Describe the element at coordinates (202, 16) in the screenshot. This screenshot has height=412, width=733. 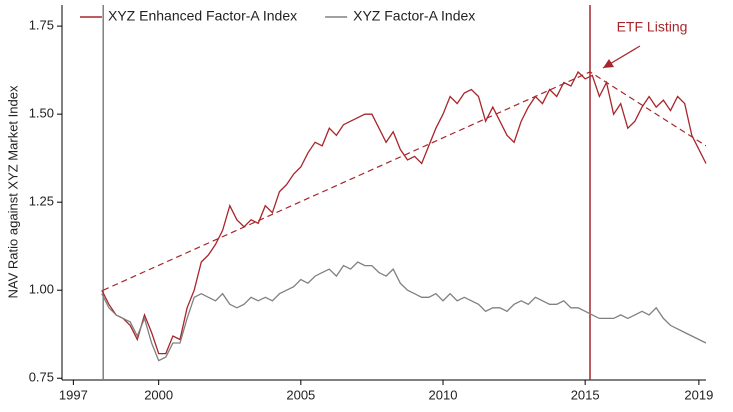
I see `legend-label: XYZ Enhanced Factor-A Index` at that location.